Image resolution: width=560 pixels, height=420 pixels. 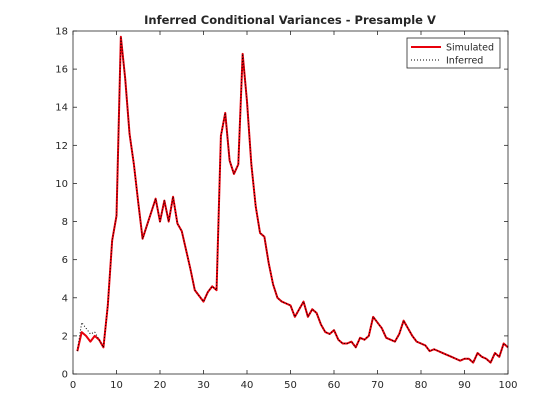 I want to click on x-tick-label: 80, so click(x=421, y=385).